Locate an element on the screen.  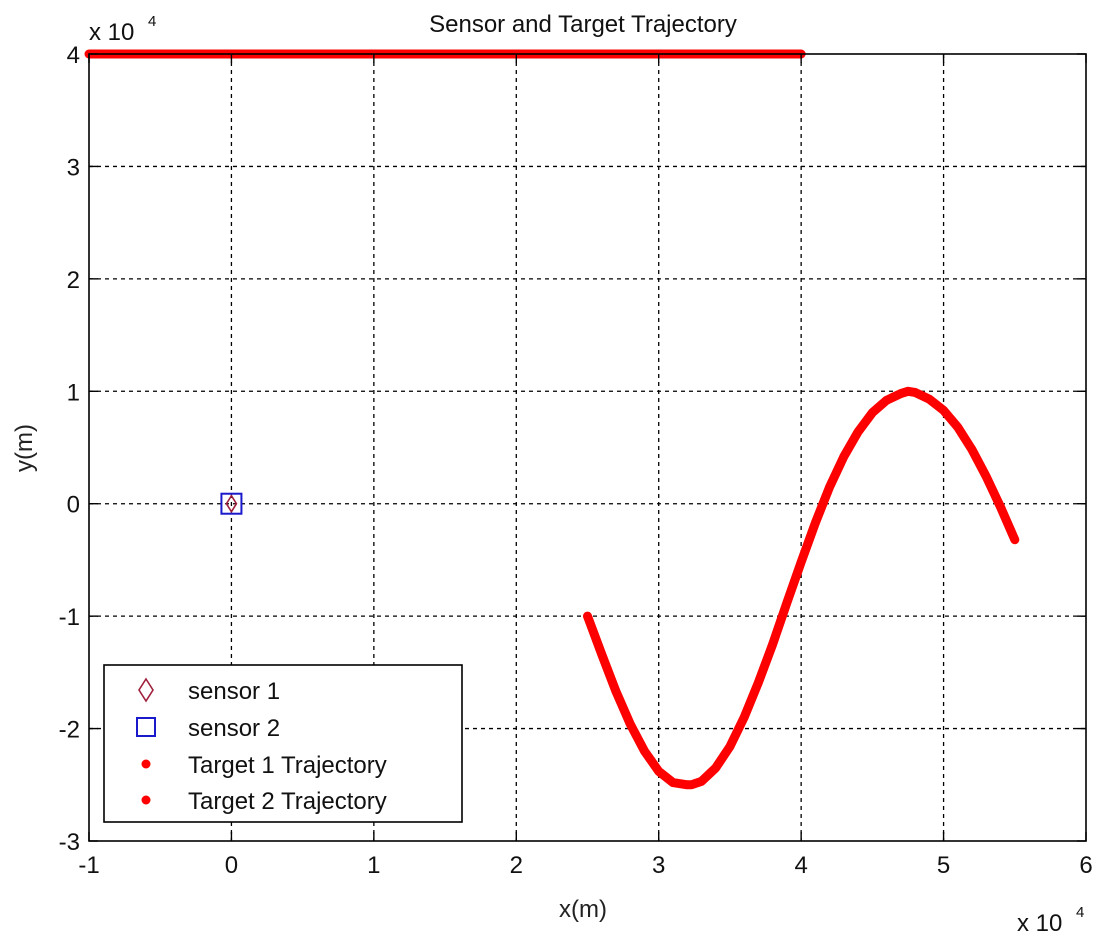
y-axis-exponent: x 10 4 is located at coordinates (122, 29).